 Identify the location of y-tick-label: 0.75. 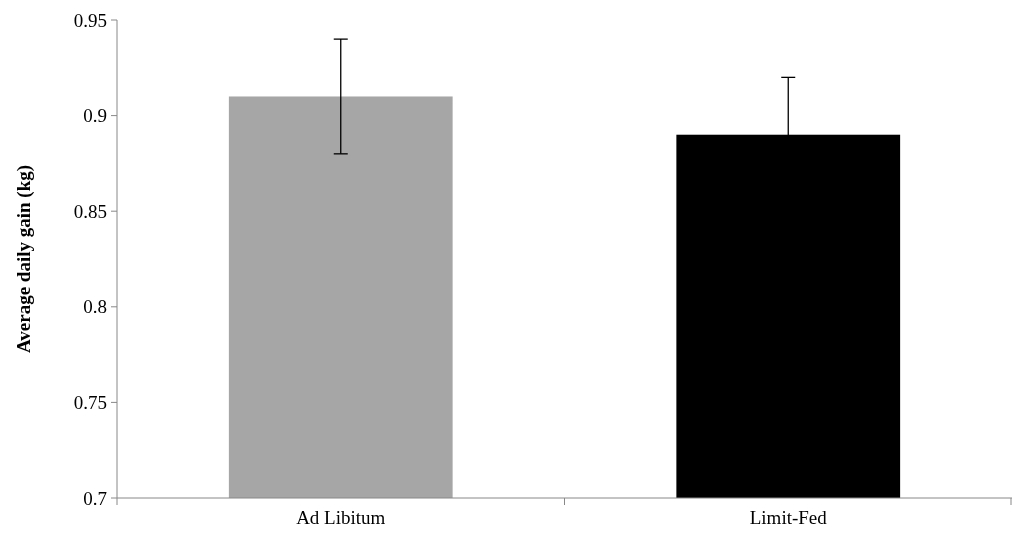
(90, 403).